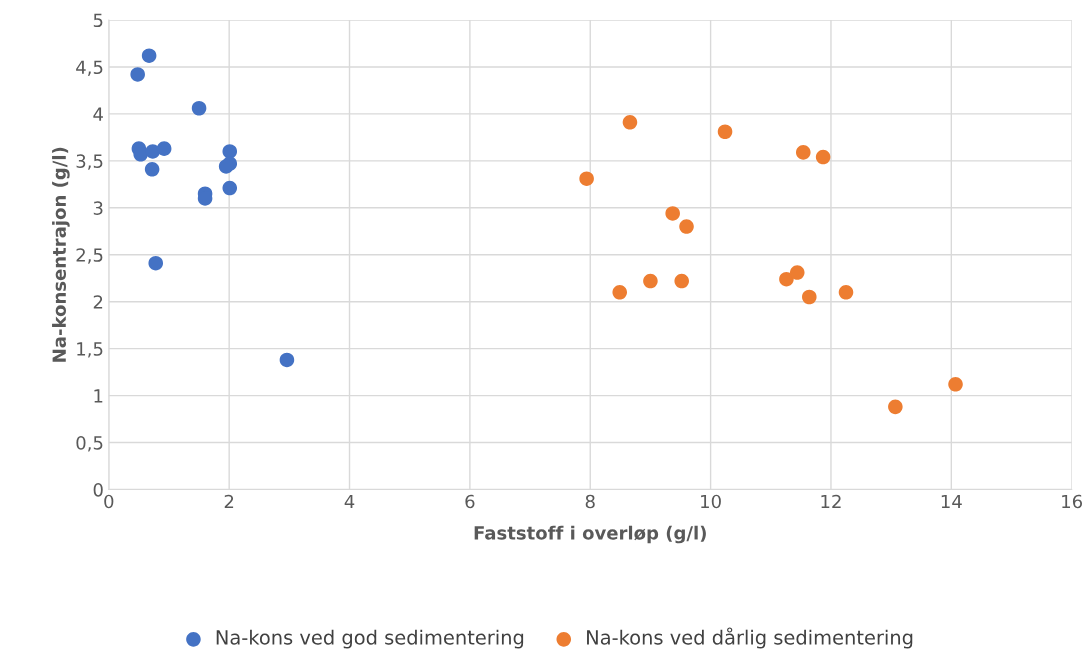 The width and height of the screenshot is (1088, 666). Describe the element at coordinates (98, 20) in the screenshot. I see `y-tick-label: 5` at that location.